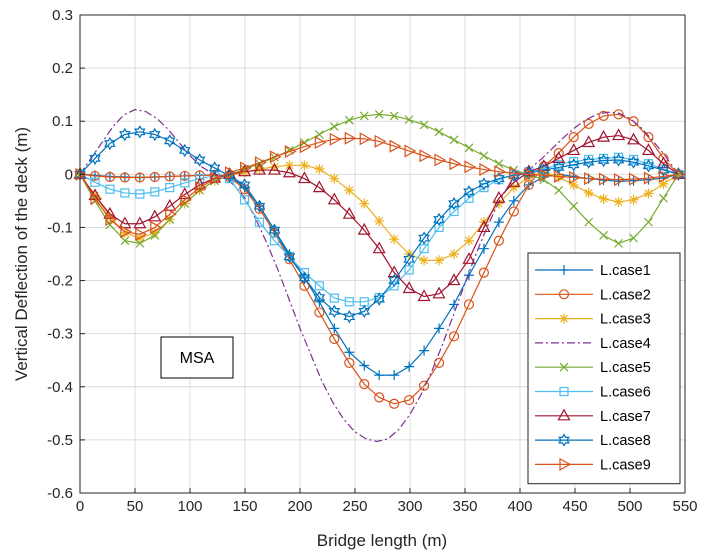 Image resolution: width=705 pixels, height=555 pixels. What do you see at coordinates (593, 320) in the screenshot?
I see `legend-item: L.case3` at bounding box center [593, 320].